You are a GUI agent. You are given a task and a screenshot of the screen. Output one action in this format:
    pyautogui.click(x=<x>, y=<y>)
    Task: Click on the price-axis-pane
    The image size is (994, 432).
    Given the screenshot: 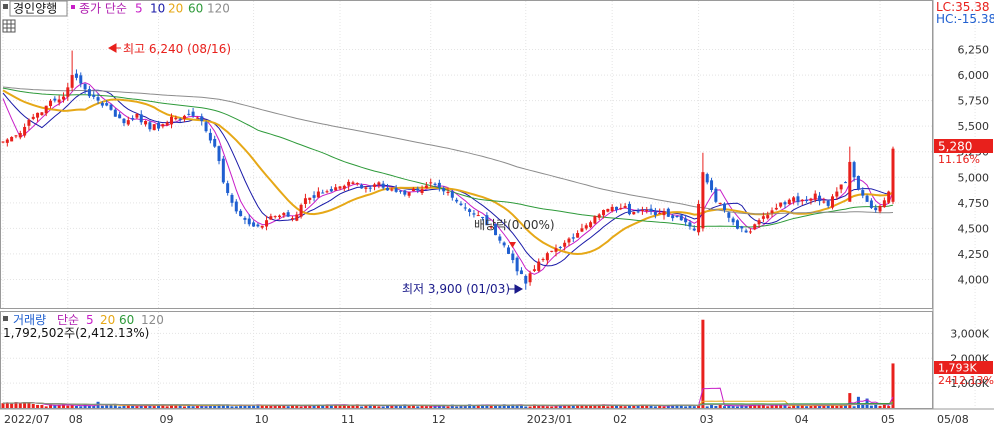 What is the action you would take?
    pyautogui.click(x=963, y=154)
    